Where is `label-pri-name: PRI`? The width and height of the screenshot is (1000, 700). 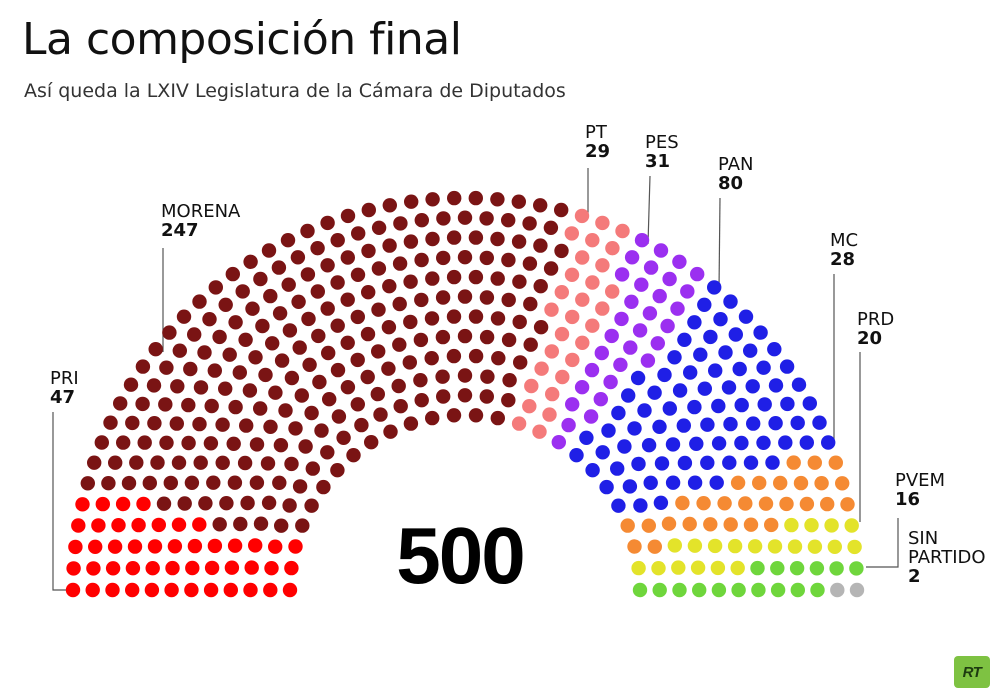
label-pri-name: PRI is located at coordinates (64, 378).